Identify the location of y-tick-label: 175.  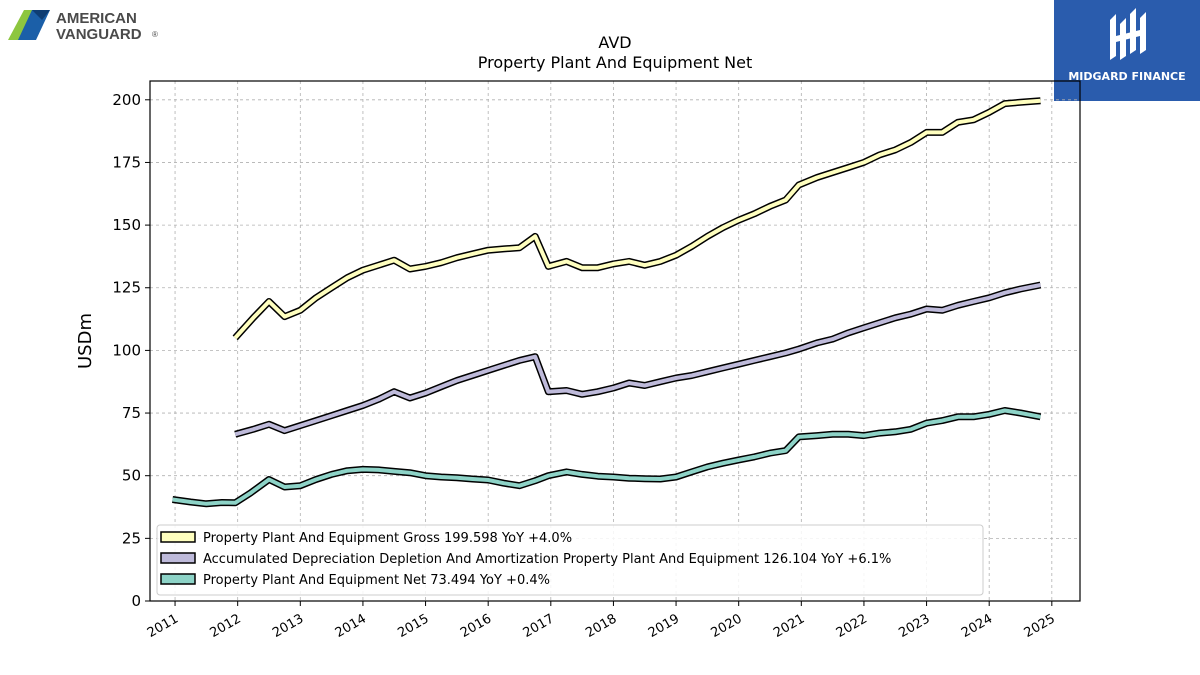
(126, 162).